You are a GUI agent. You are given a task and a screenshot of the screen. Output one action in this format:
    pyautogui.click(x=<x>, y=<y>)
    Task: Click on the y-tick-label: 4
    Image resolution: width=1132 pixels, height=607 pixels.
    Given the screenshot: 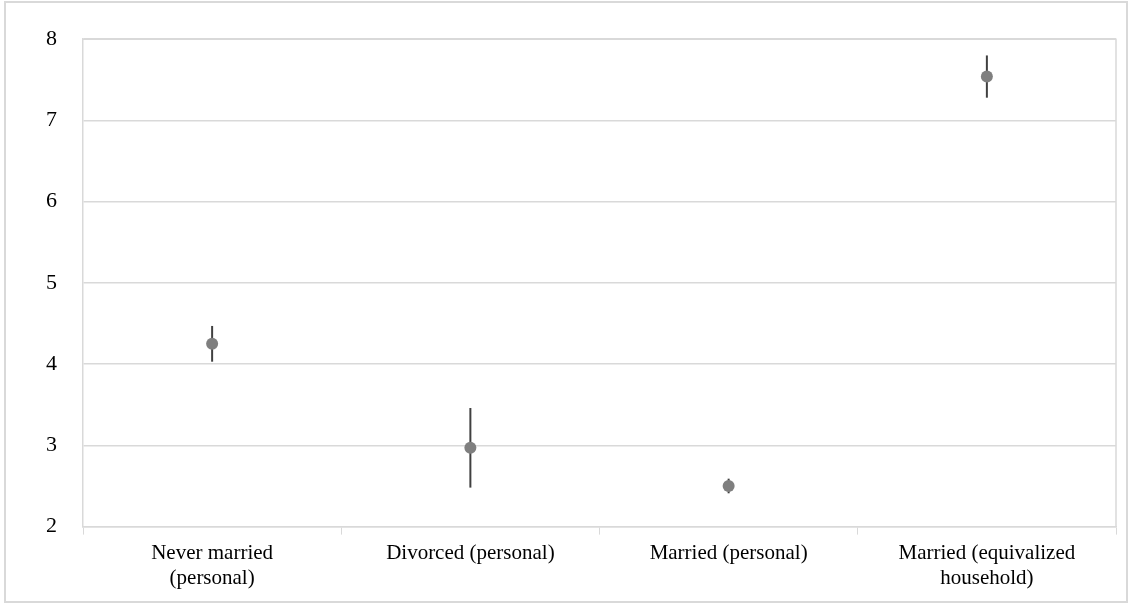 What is the action you would take?
    pyautogui.click(x=51, y=362)
    